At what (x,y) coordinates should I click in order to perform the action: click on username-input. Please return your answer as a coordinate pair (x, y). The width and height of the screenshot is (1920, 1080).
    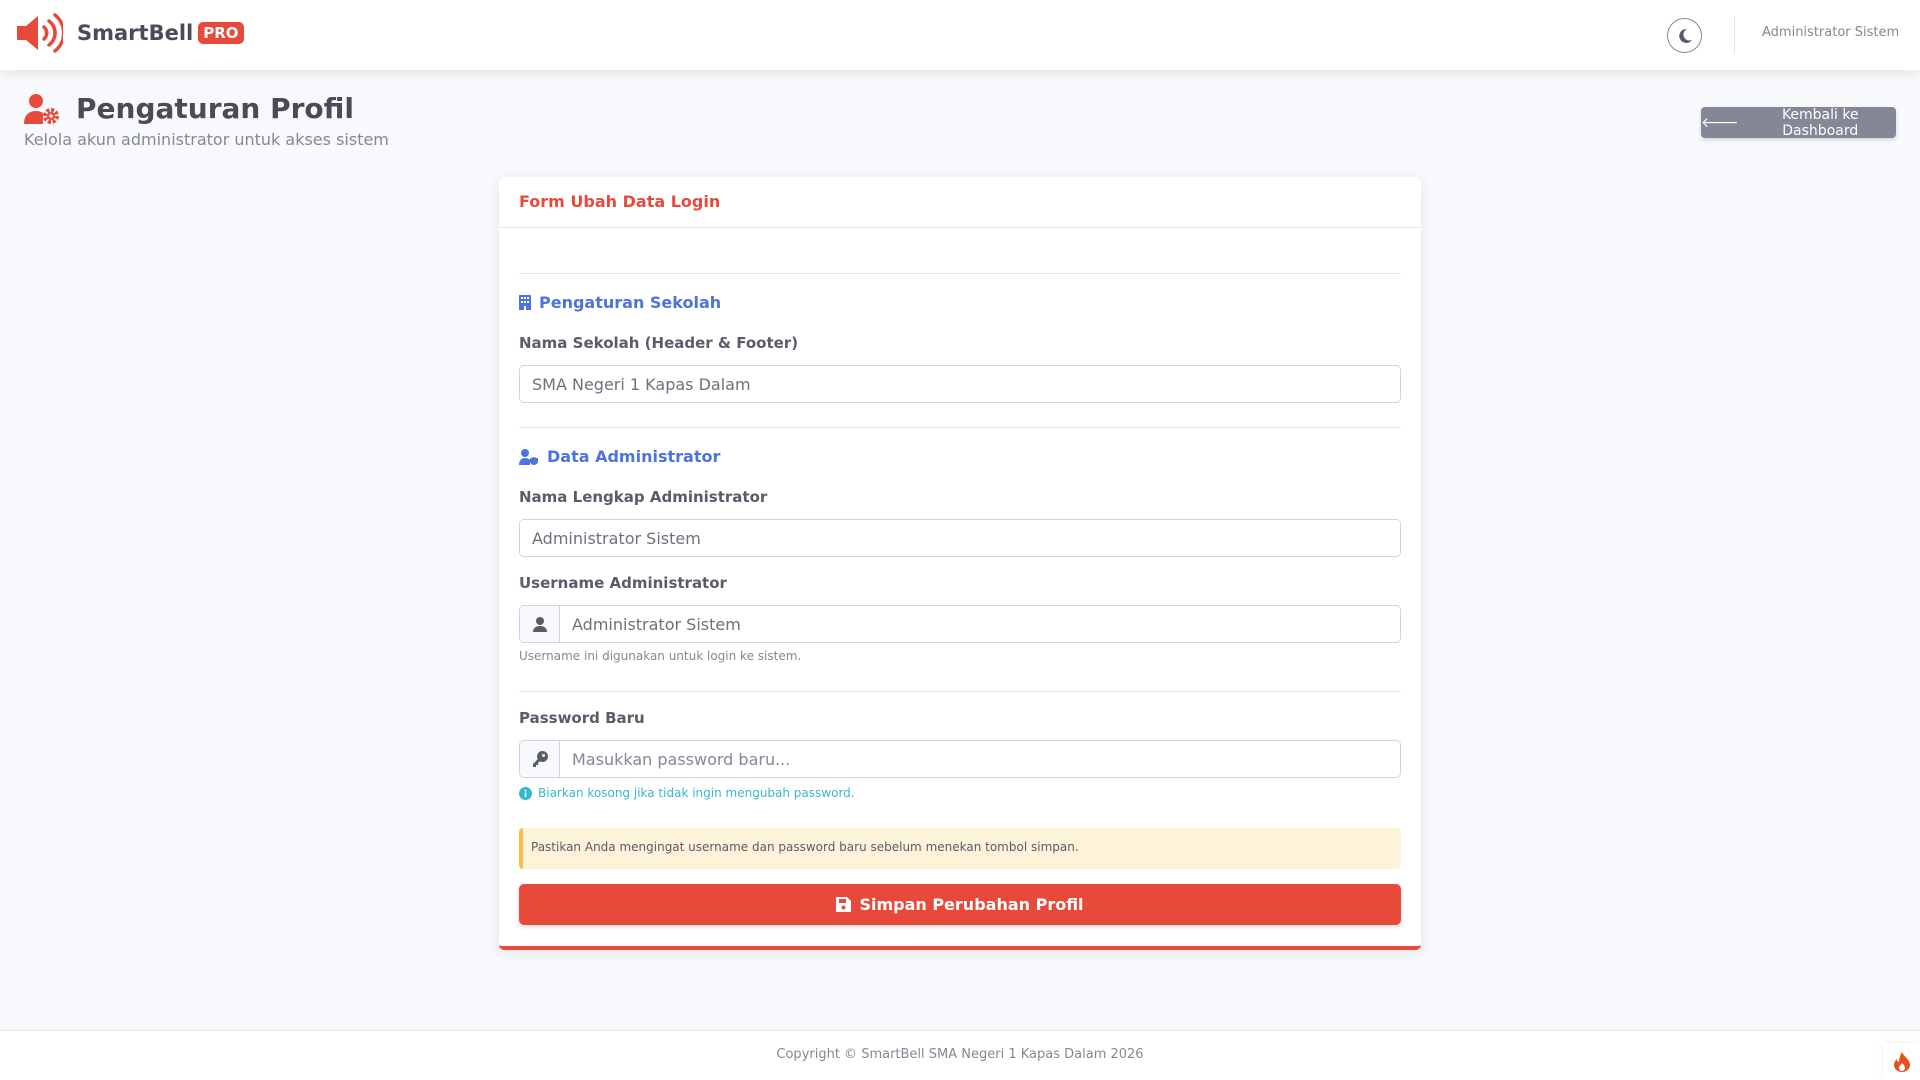
    Looking at the image, I should click on (980, 624).